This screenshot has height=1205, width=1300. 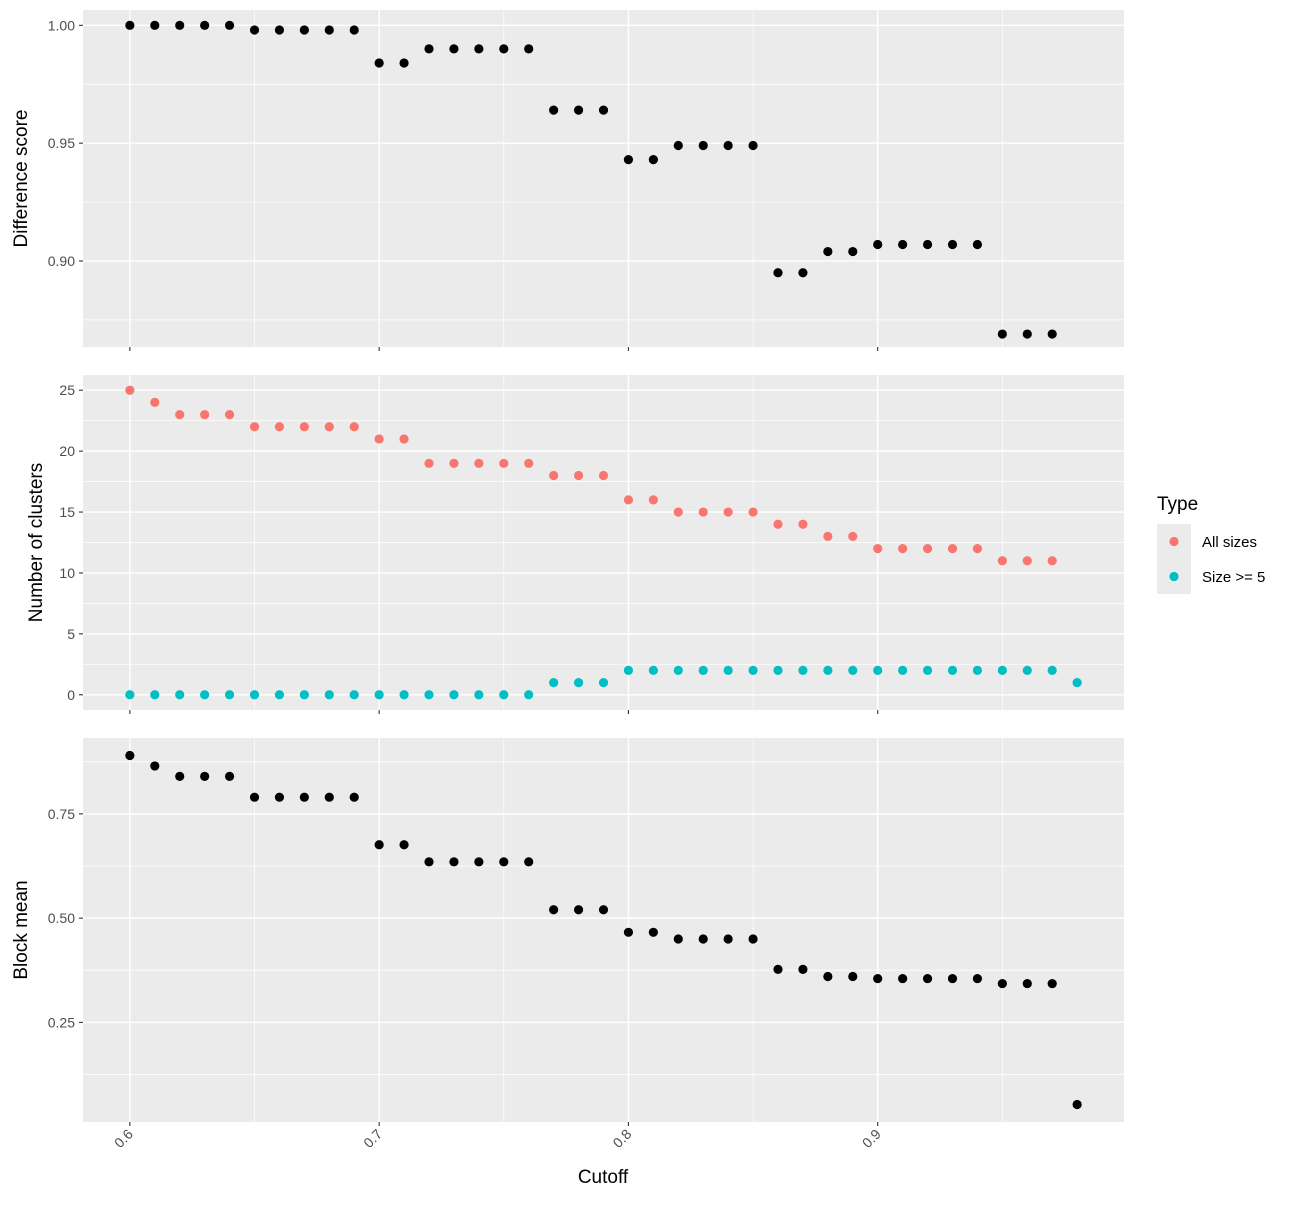 I want to click on y-tick-label: 0, so click(x=71, y=695).